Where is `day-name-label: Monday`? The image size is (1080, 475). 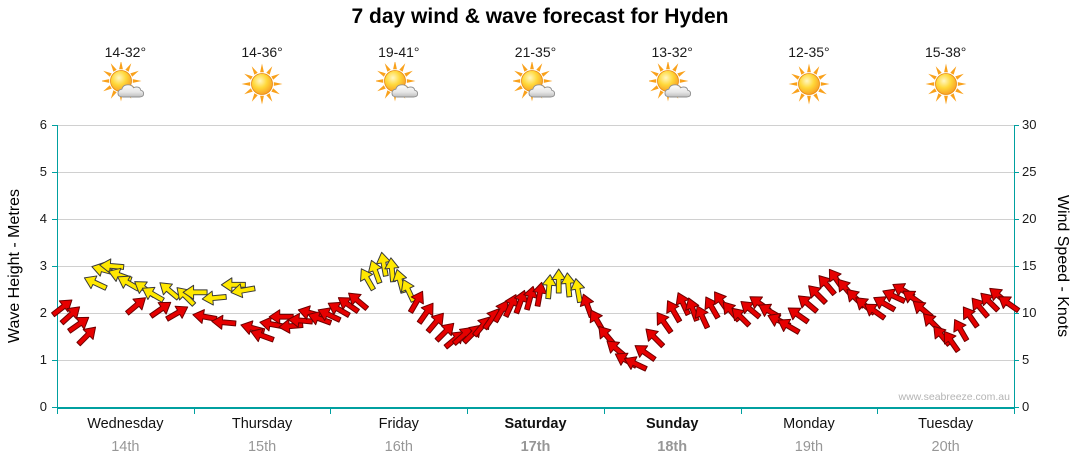 day-name-label: Monday is located at coordinates (809, 424).